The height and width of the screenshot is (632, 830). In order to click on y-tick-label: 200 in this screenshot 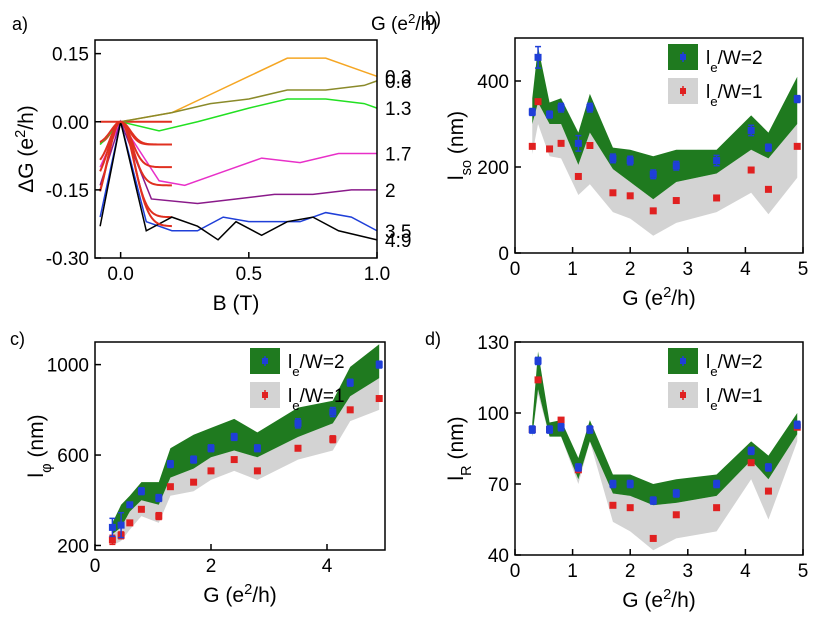, I will do `click(493, 168)`.